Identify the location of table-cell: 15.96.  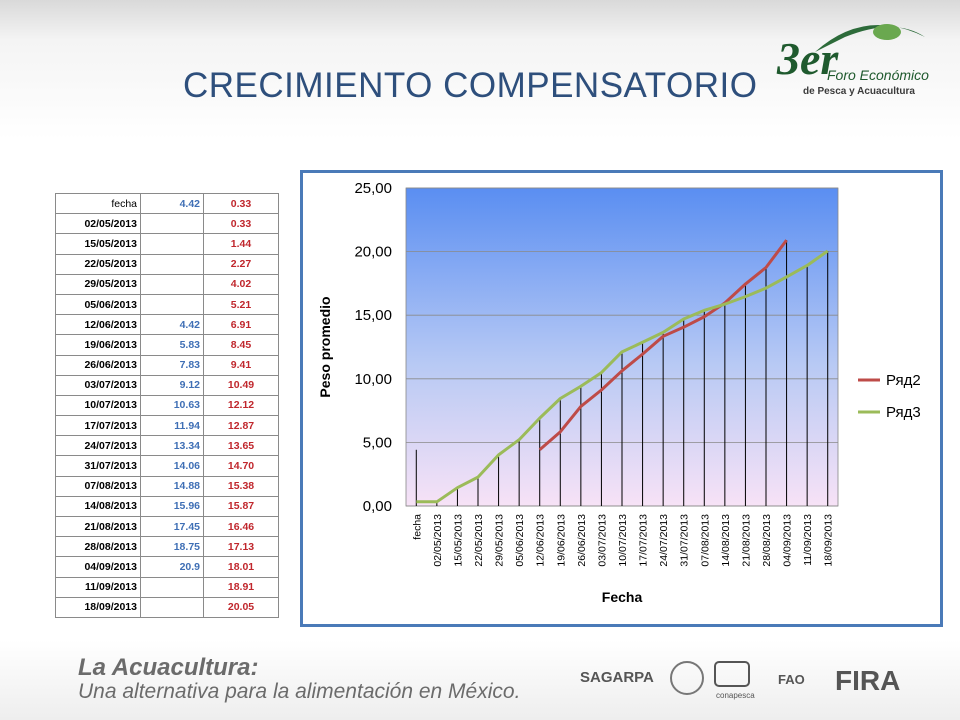
(172, 506).